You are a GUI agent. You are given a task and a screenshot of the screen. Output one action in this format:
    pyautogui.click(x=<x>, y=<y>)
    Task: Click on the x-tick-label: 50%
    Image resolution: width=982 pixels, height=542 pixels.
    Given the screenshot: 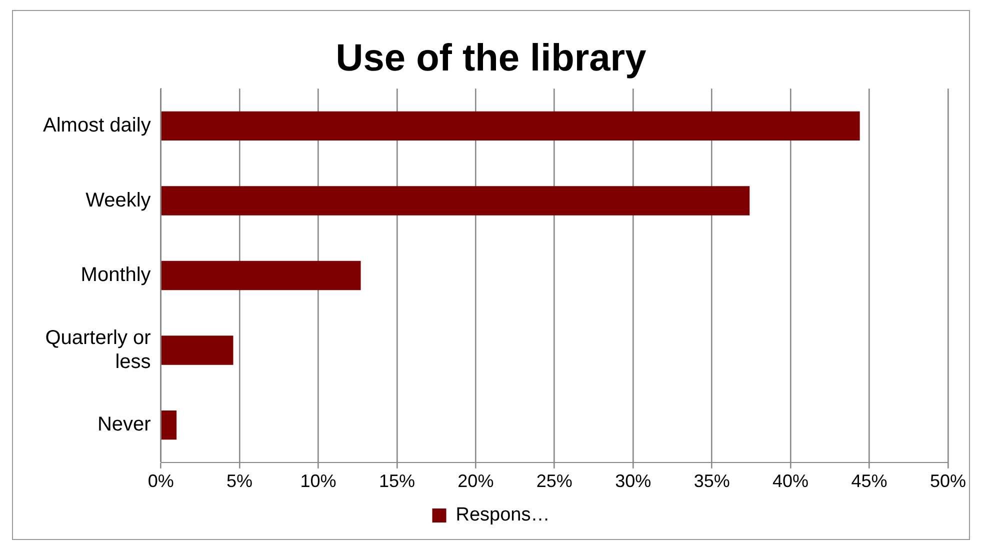 What is the action you would take?
    pyautogui.click(x=948, y=481)
    